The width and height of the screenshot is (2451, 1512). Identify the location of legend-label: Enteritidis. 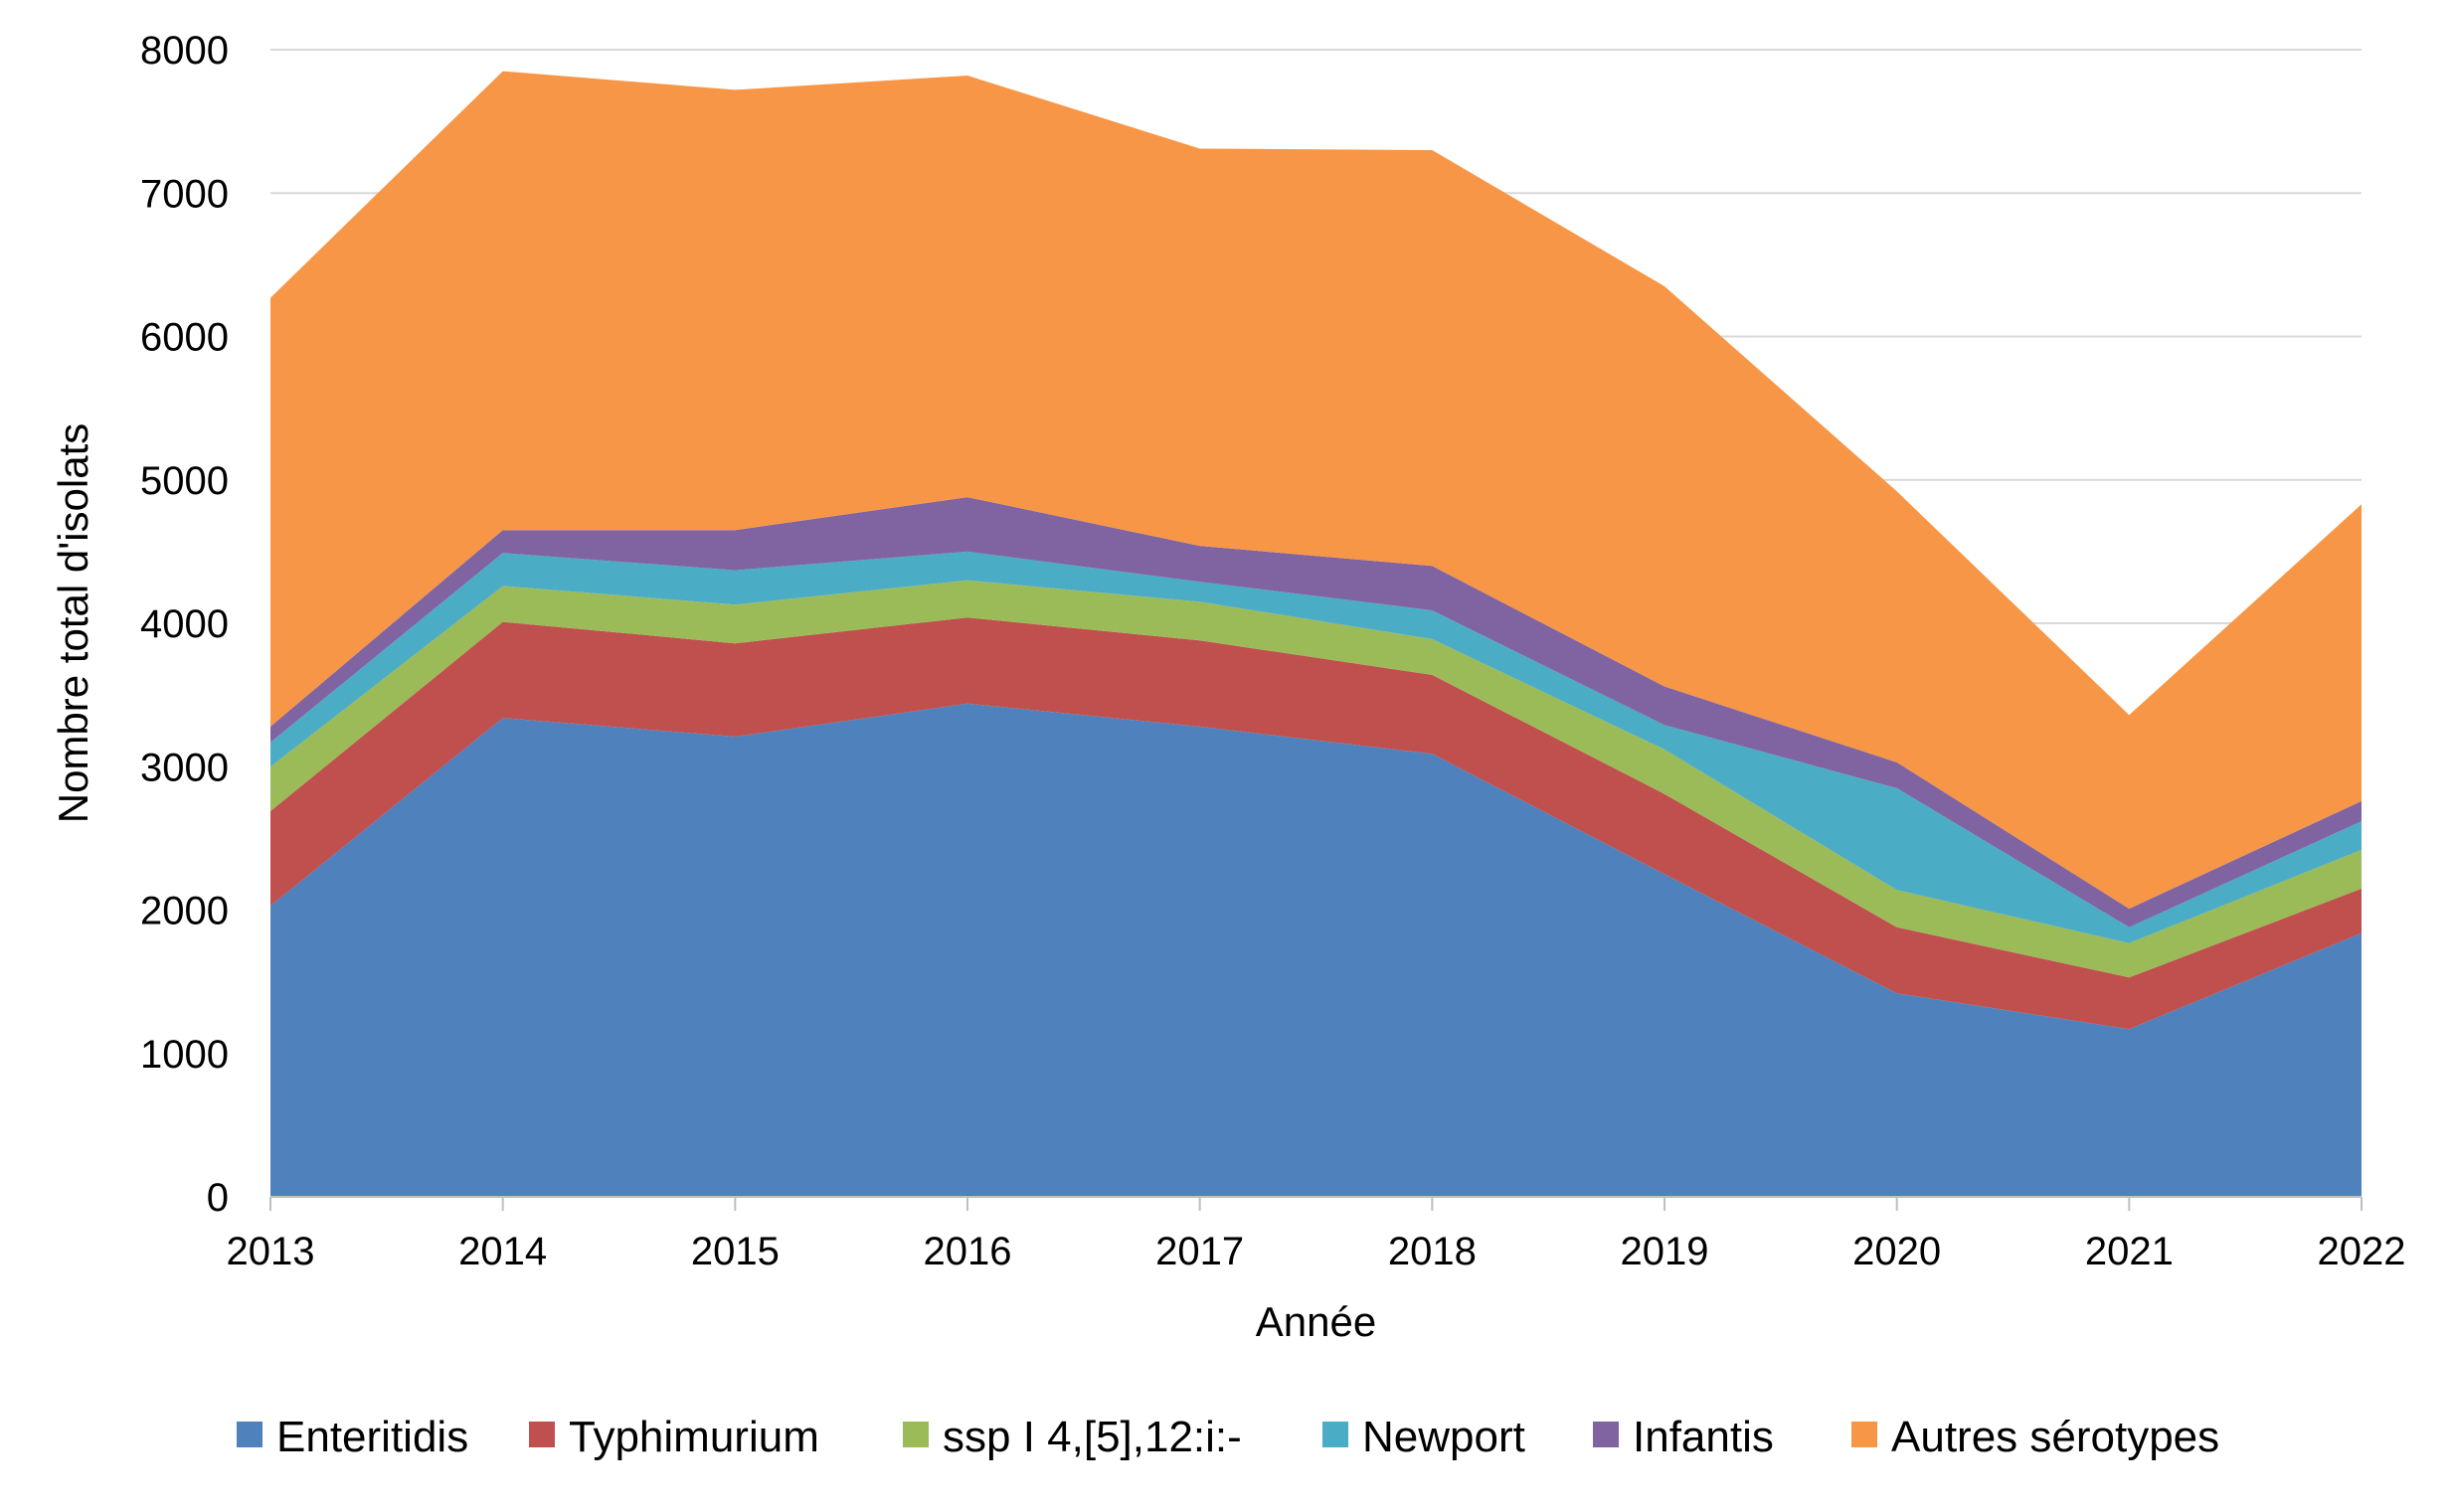
(372, 1437).